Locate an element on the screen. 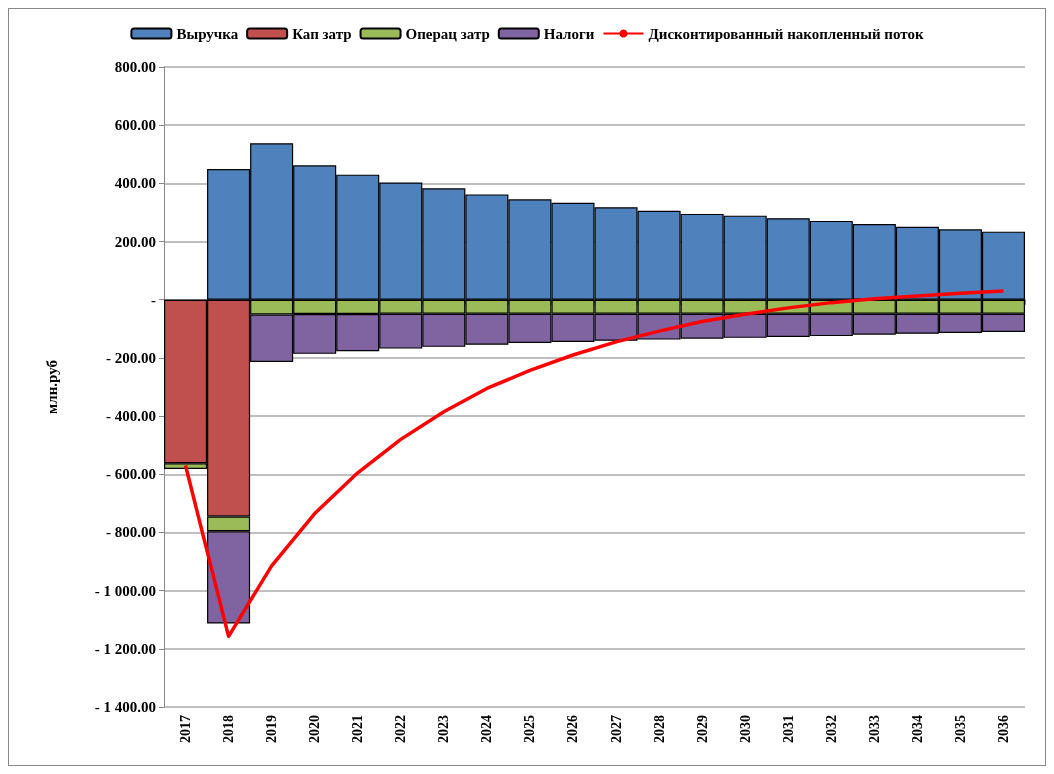  y-tick-label: - 200.00 is located at coordinates (131, 357).